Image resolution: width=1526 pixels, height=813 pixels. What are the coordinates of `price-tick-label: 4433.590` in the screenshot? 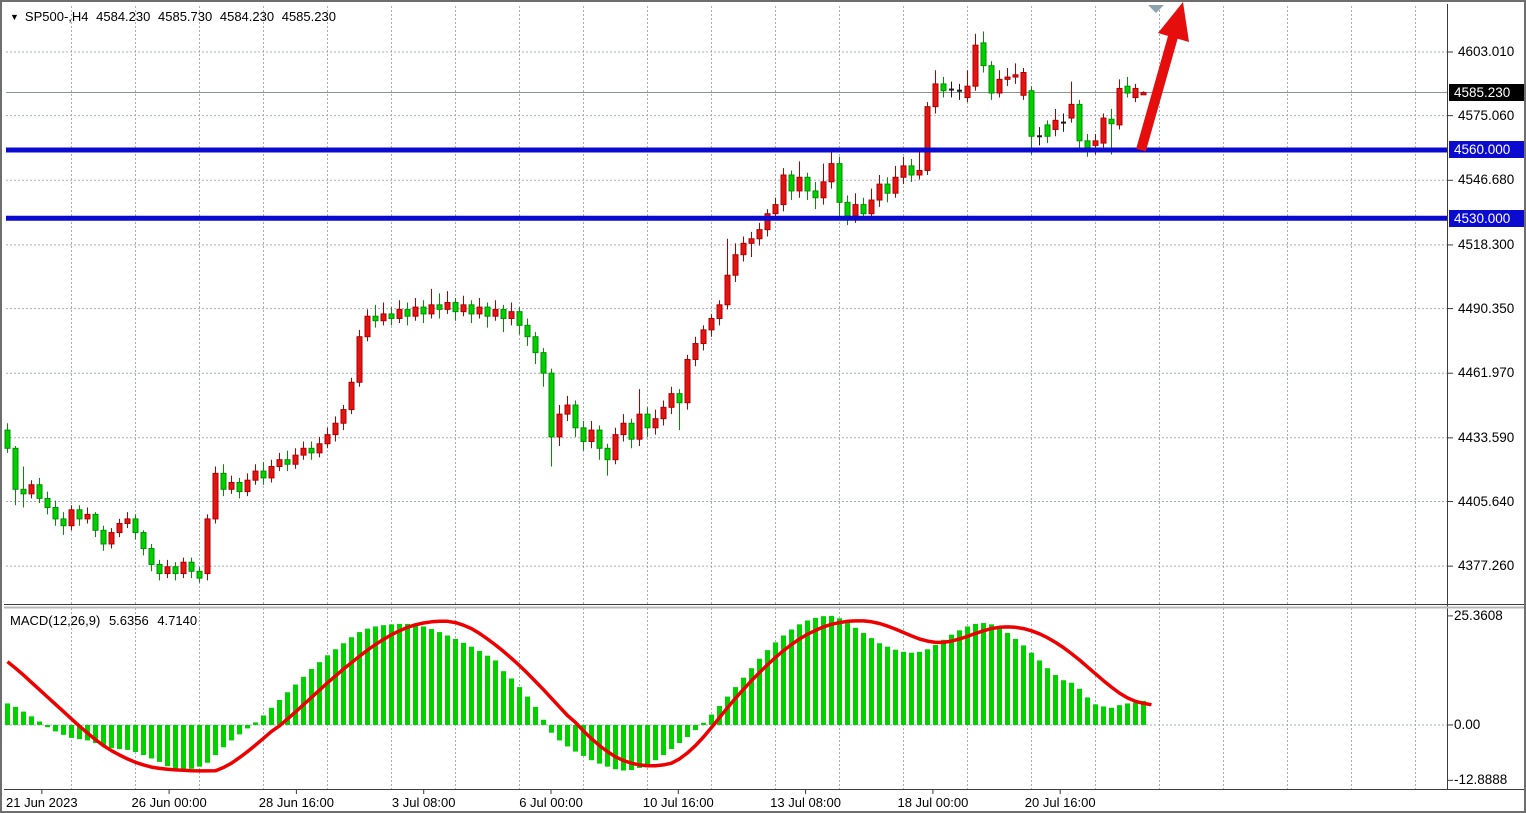 It's located at (1486, 437).